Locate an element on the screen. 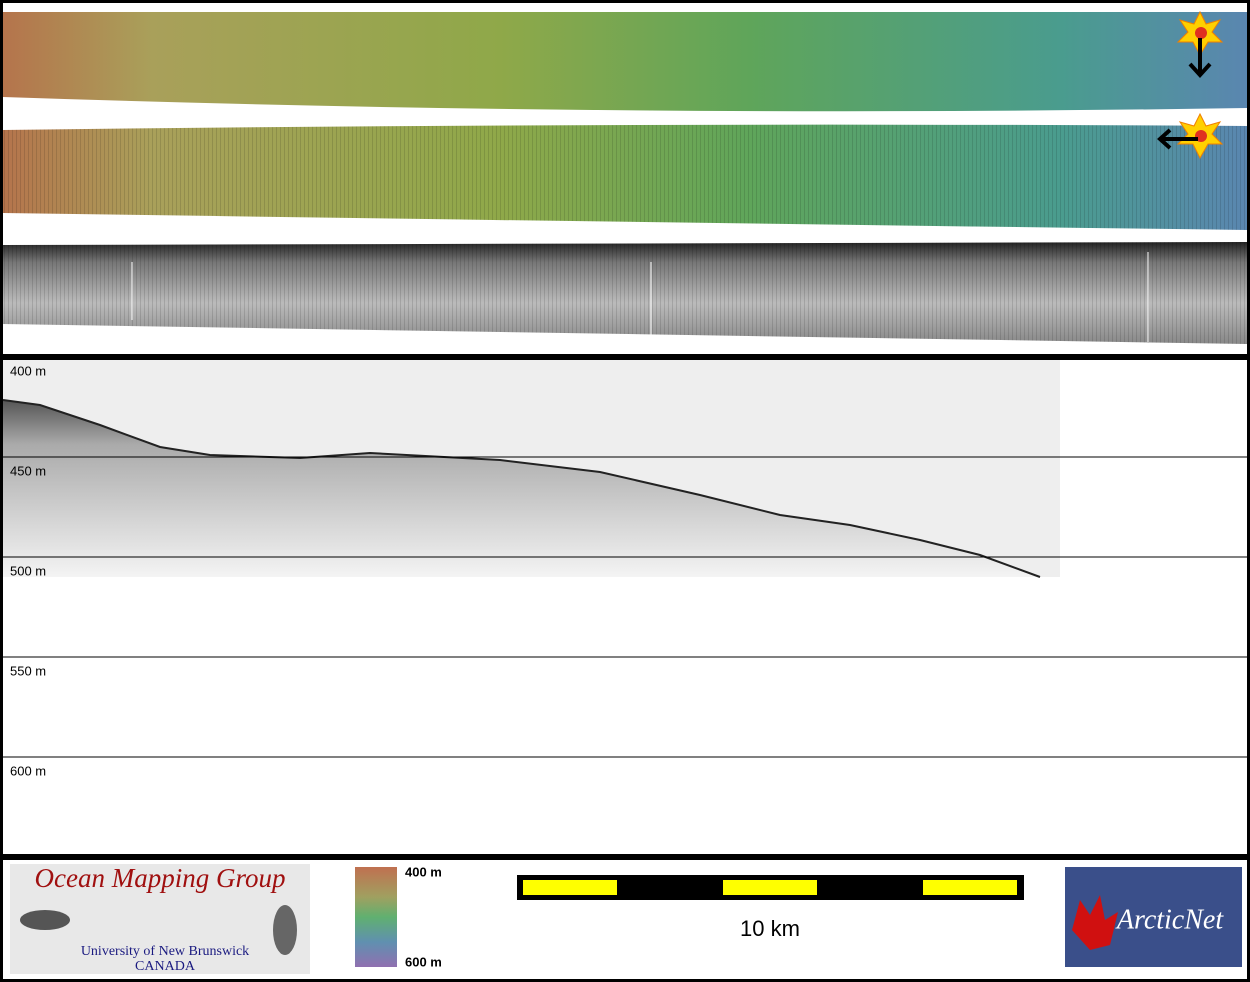 The width and height of the screenshot is (1250, 982). colorbar is located at coordinates (376, 917).